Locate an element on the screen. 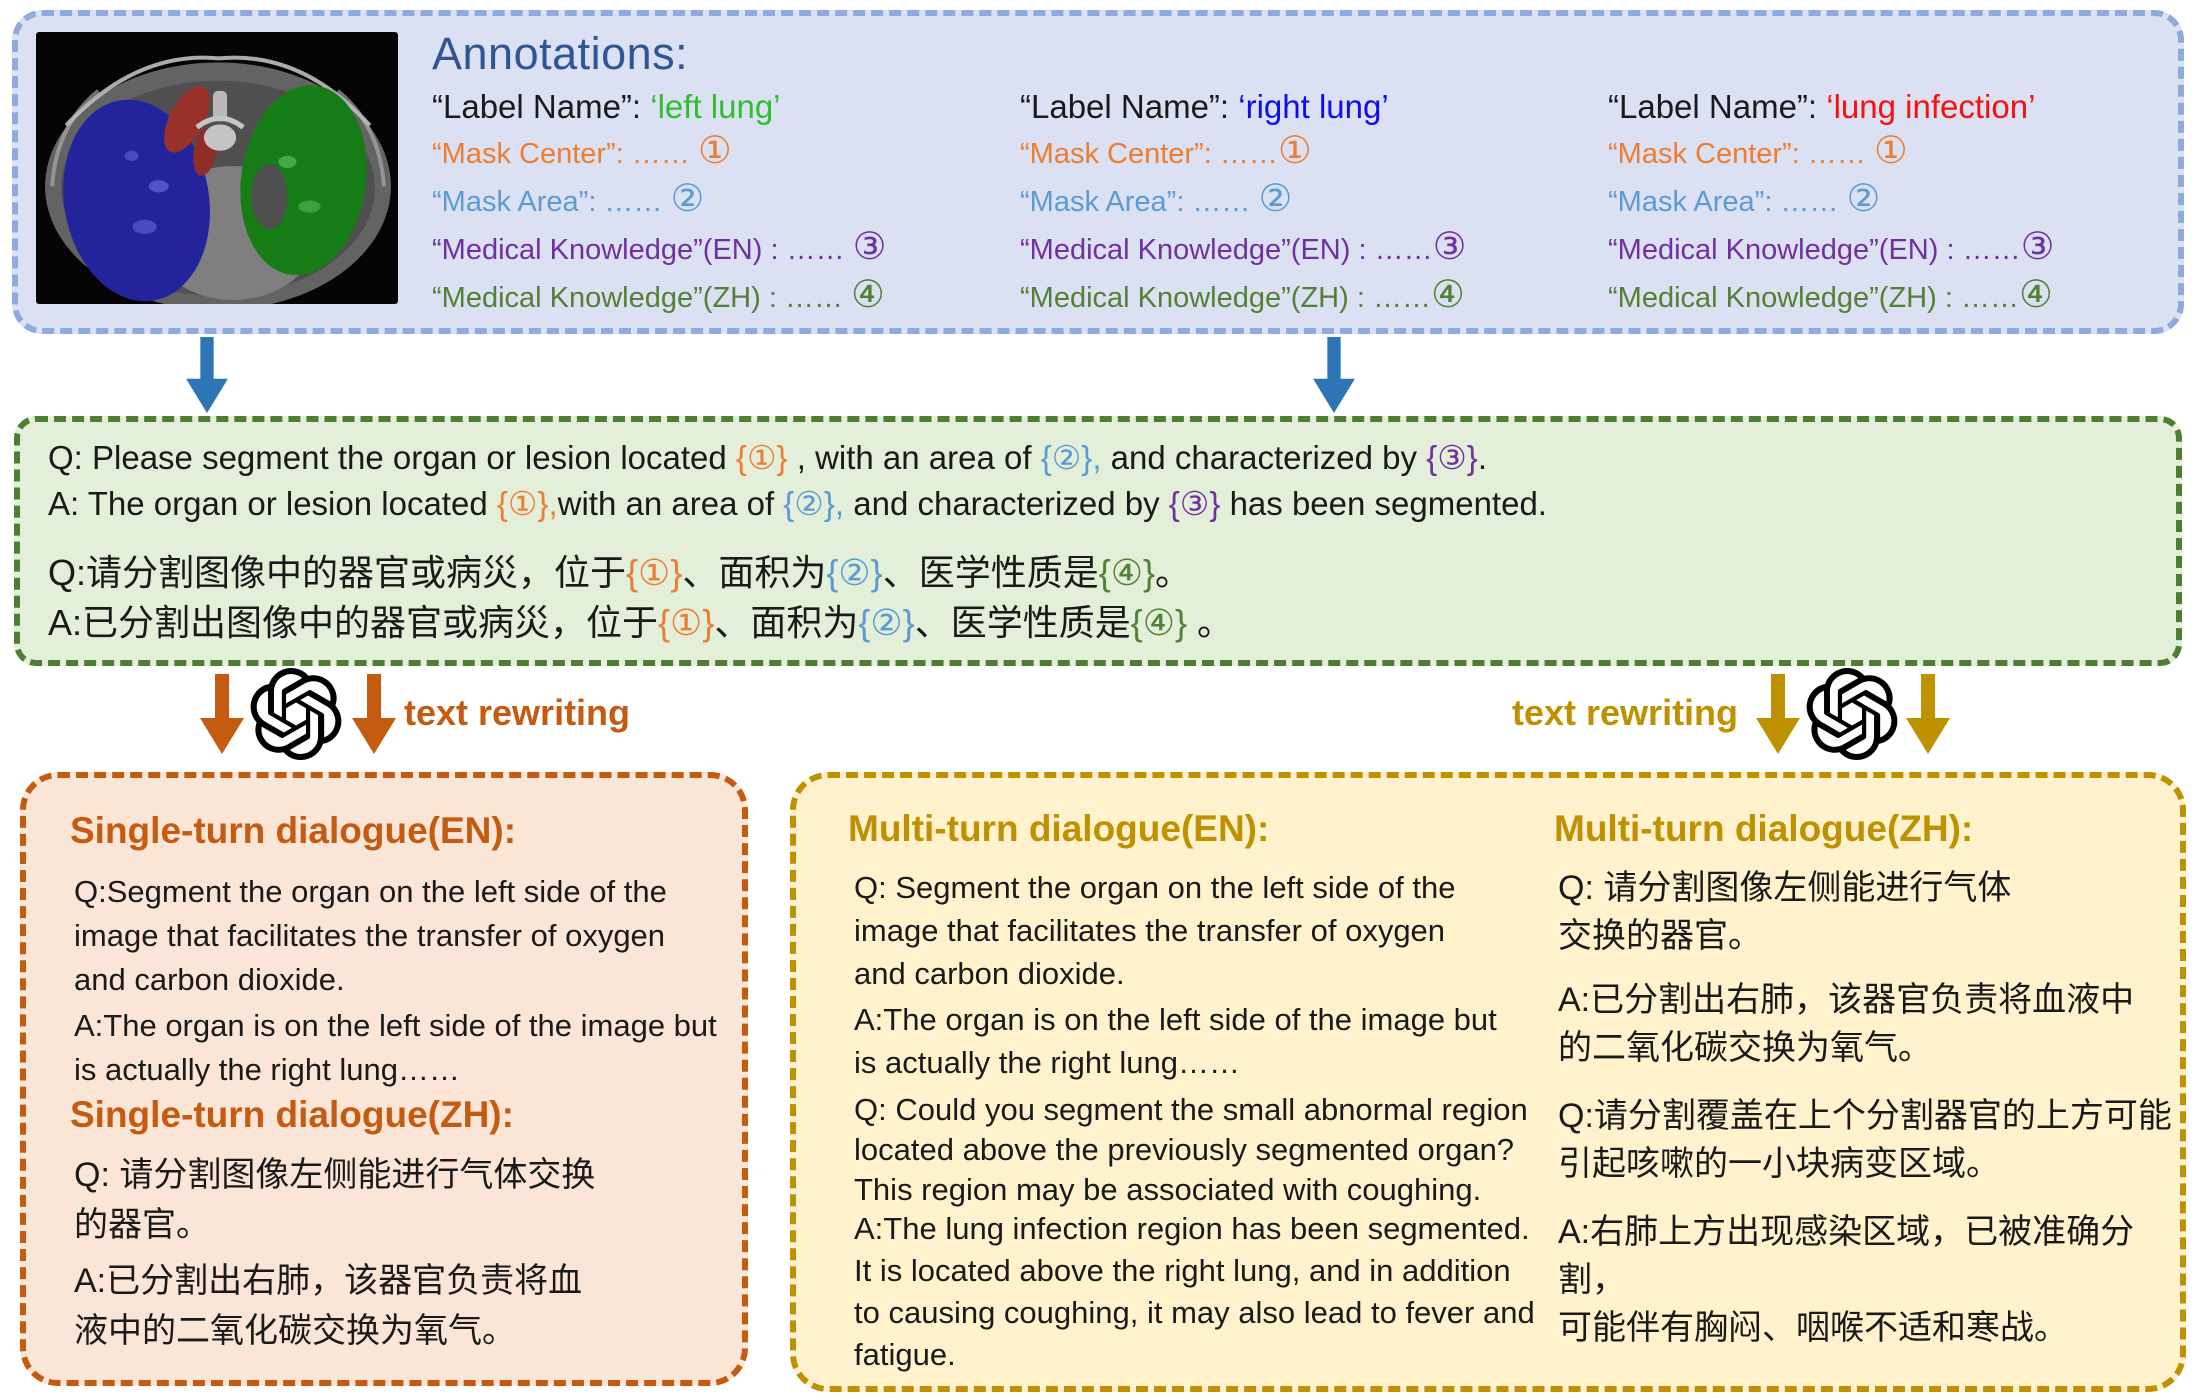 The height and width of the screenshot is (1400, 2197). label-name-row: “Label Name”: ‘right lung’ is located at coordinates (1204, 106).